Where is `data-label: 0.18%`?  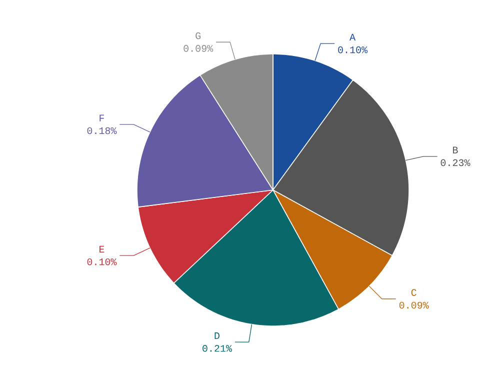
data-label: 0.18% is located at coordinates (102, 130).